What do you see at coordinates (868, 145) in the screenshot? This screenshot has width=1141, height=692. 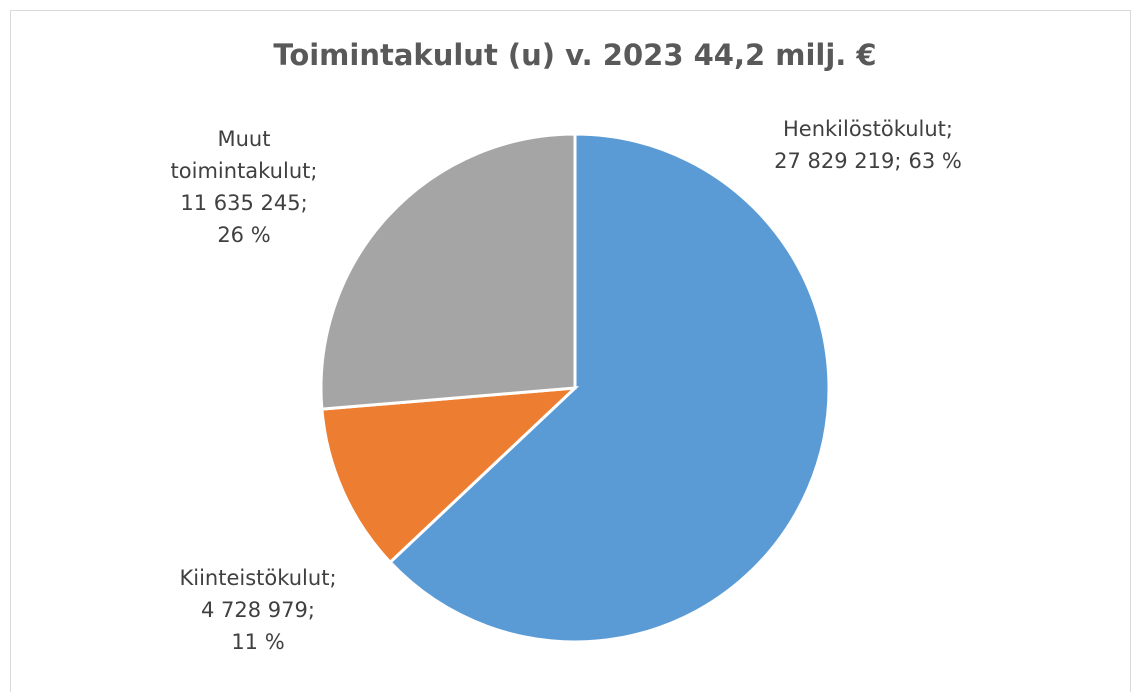 I see `data-label: Henkilöstökulut;27 829 219; 63 %` at bounding box center [868, 145].